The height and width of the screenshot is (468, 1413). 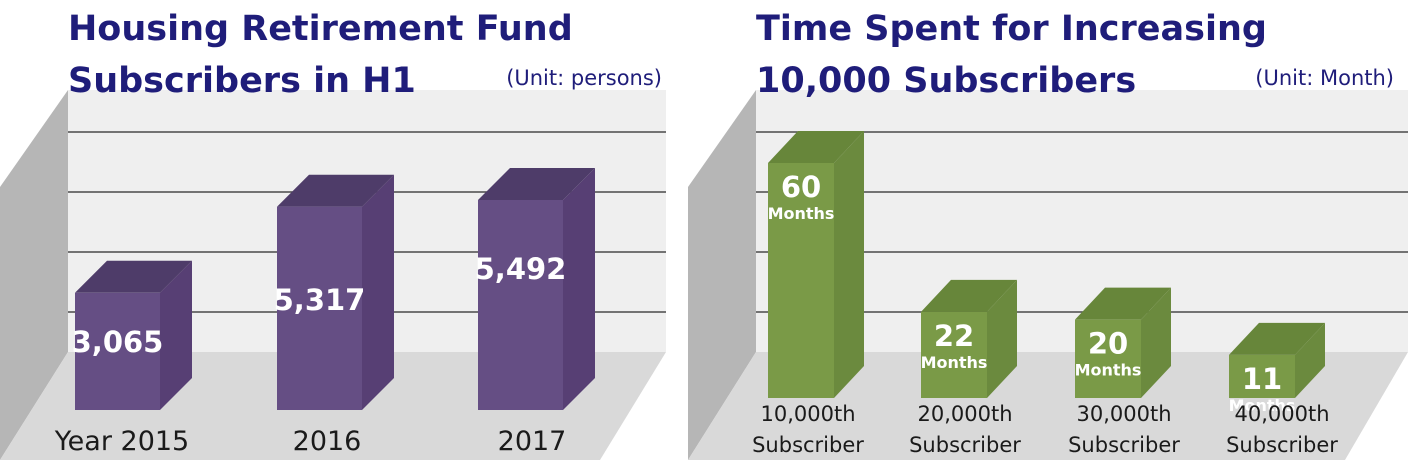 I want to click on chart2-unit: (Unit: Month), so click(x=1324, y=78).